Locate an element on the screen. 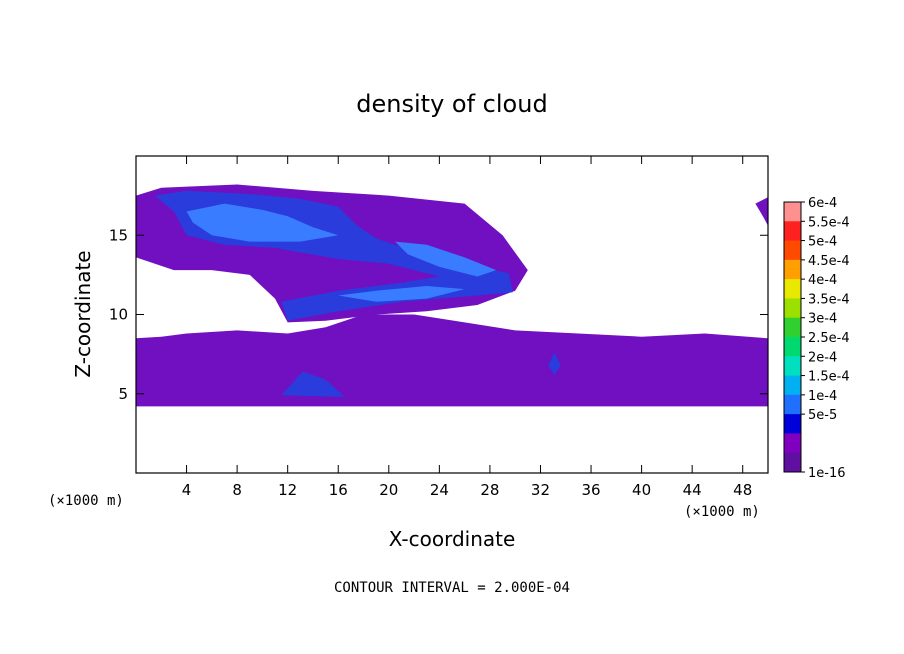  colorbar-label: 2e-4 is located at coordinates (822, 357).